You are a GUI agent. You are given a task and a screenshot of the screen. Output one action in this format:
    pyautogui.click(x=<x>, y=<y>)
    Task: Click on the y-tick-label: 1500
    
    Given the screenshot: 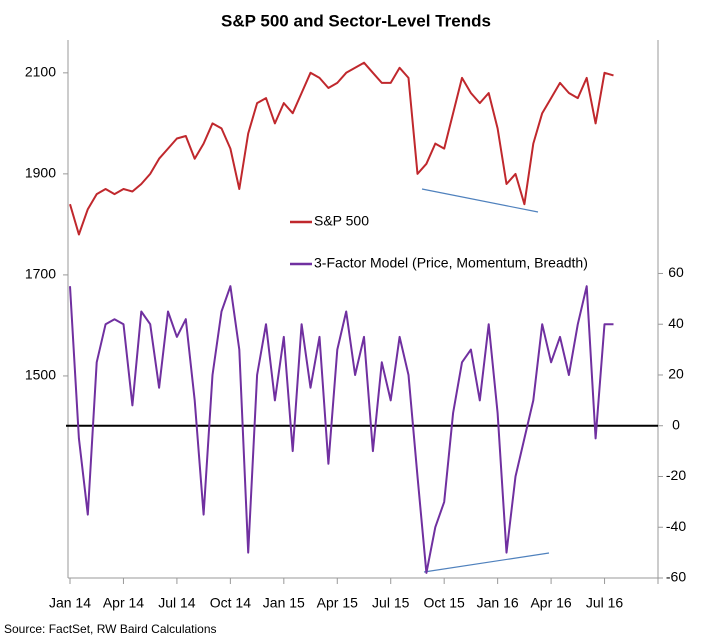 What is the action you would take?
    pyautogui.click(x=40, y=375)
    